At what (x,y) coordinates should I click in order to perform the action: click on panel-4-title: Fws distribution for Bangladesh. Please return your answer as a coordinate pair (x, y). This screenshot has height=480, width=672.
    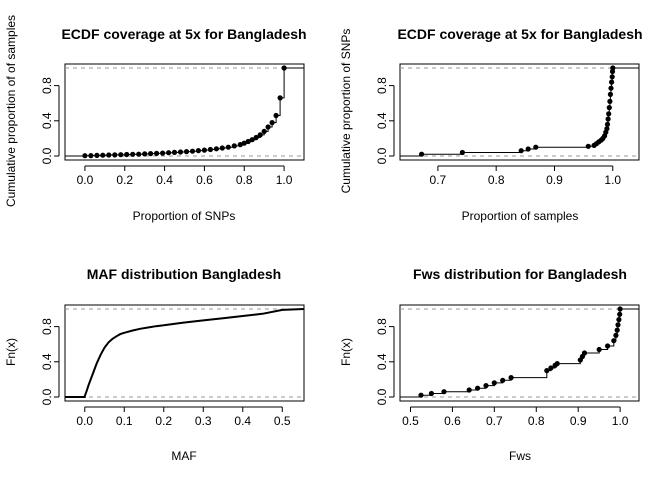
    Looking at the image, I should click on (520, 274).